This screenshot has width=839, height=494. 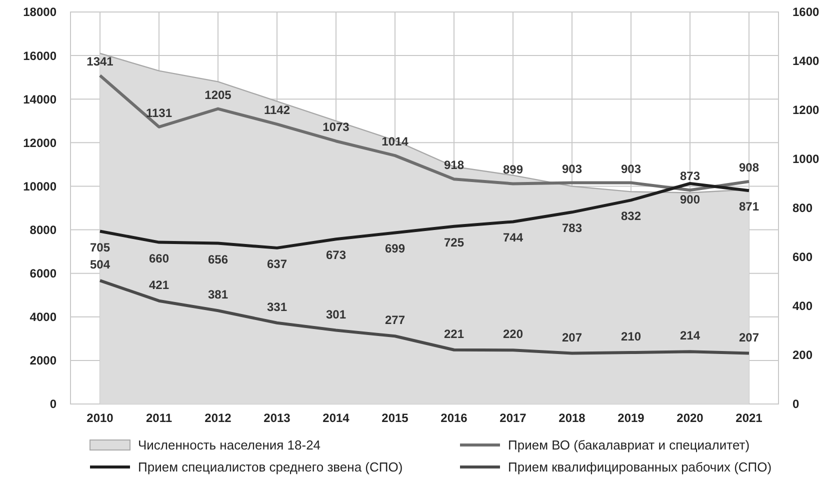 I want to click on data-label: 832, so click(x=631, y=216).